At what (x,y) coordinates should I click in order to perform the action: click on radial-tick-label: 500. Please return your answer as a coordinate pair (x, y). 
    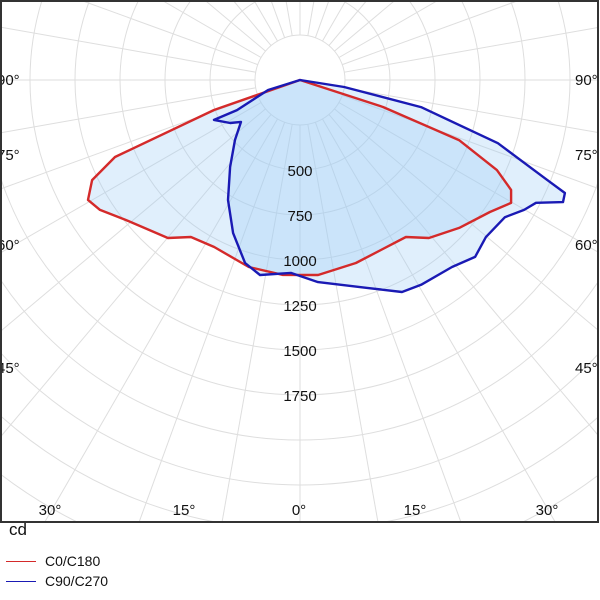
    Looking at the image, I should click on (299, 171).